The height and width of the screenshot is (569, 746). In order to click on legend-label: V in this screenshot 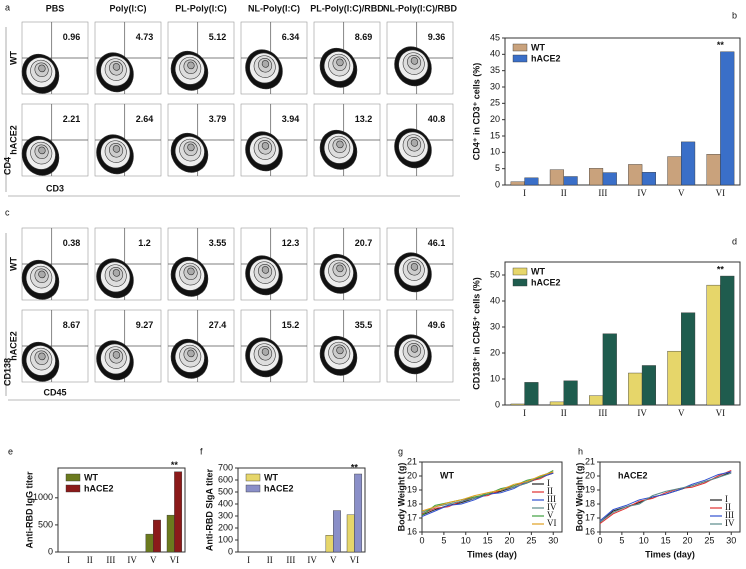, I will do `click(550, 515)`.